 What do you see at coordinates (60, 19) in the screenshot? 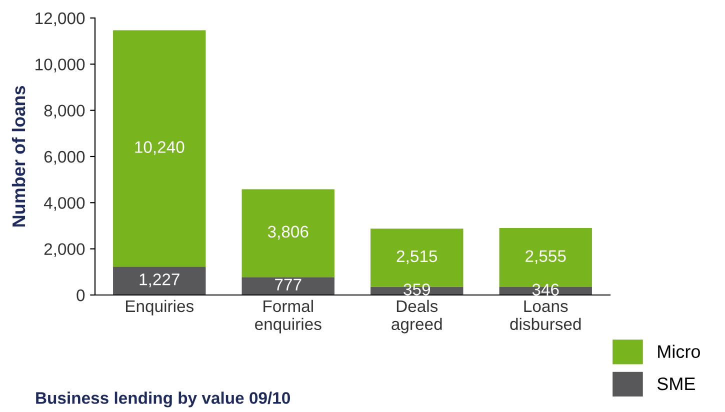
I see `y-tick-label: 12,000` at bounding box center [60, 19].